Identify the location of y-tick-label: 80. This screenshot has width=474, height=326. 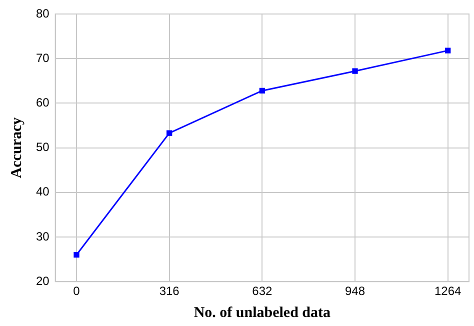
(43, 13).